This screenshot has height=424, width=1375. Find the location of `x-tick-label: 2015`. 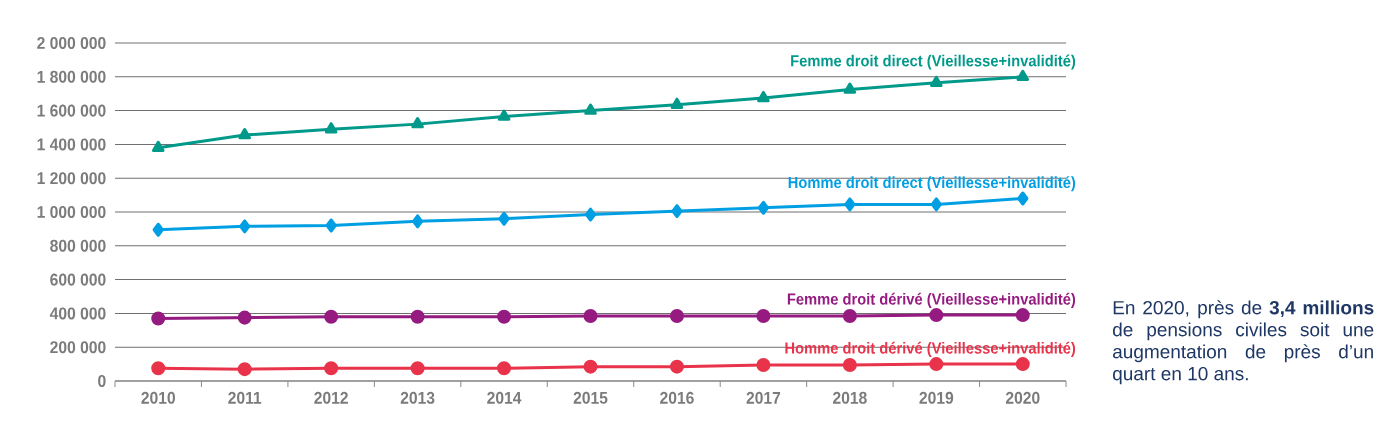

x-tick-label: 2015 is located at coordinates (590, 397).